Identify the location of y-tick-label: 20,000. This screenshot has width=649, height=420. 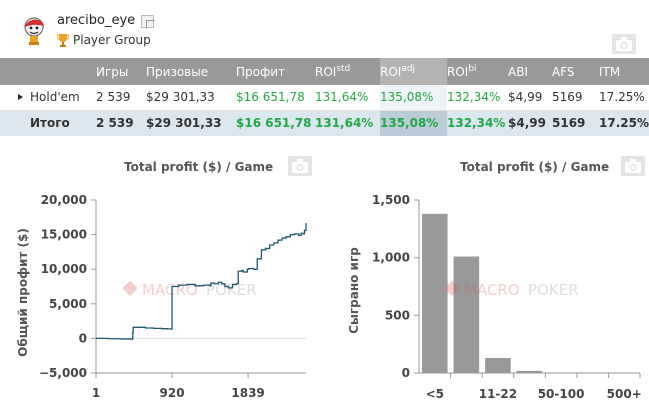
(64, 200).